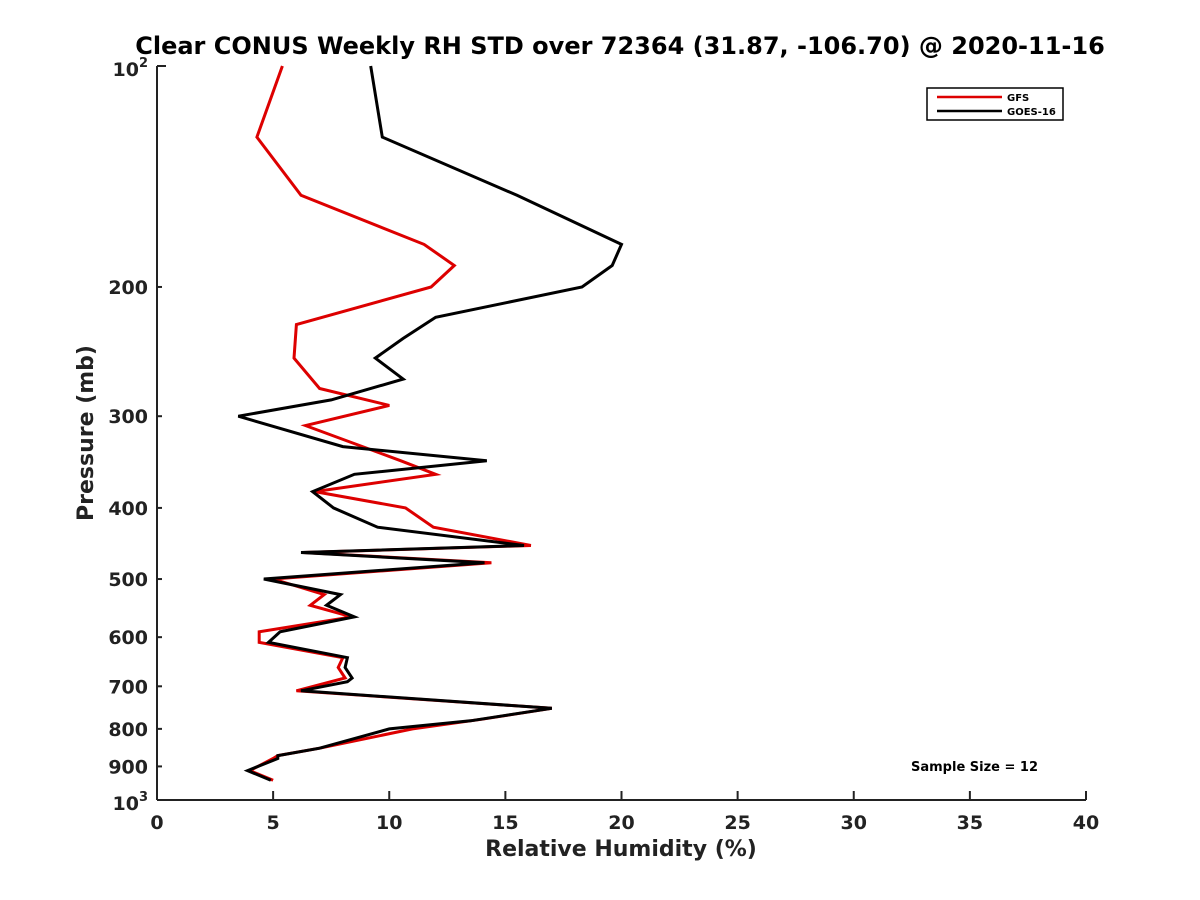 This screenshot has width=1200, height=900. Describe the element at coordinates (621, 849) in the screenshot. I see `x-axis-label: Relative Humidity (%)` at that location.